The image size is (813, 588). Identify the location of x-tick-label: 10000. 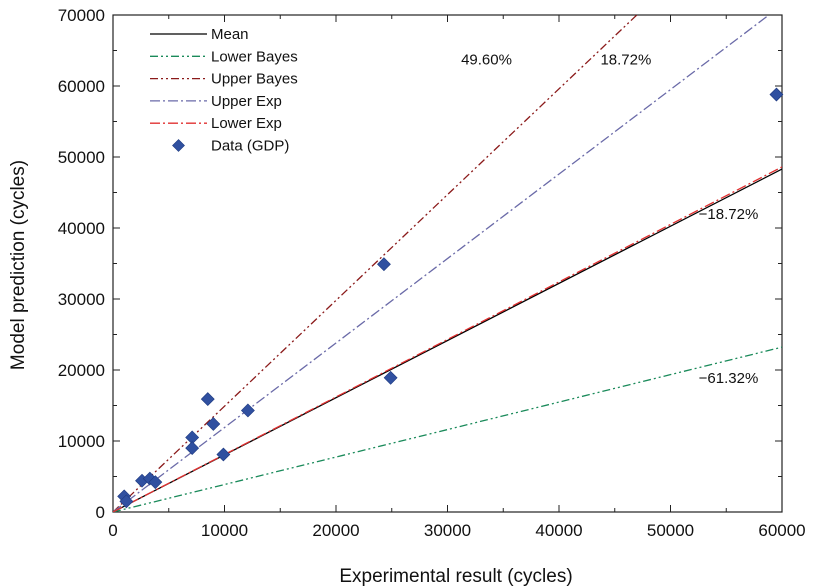
(224, 530).